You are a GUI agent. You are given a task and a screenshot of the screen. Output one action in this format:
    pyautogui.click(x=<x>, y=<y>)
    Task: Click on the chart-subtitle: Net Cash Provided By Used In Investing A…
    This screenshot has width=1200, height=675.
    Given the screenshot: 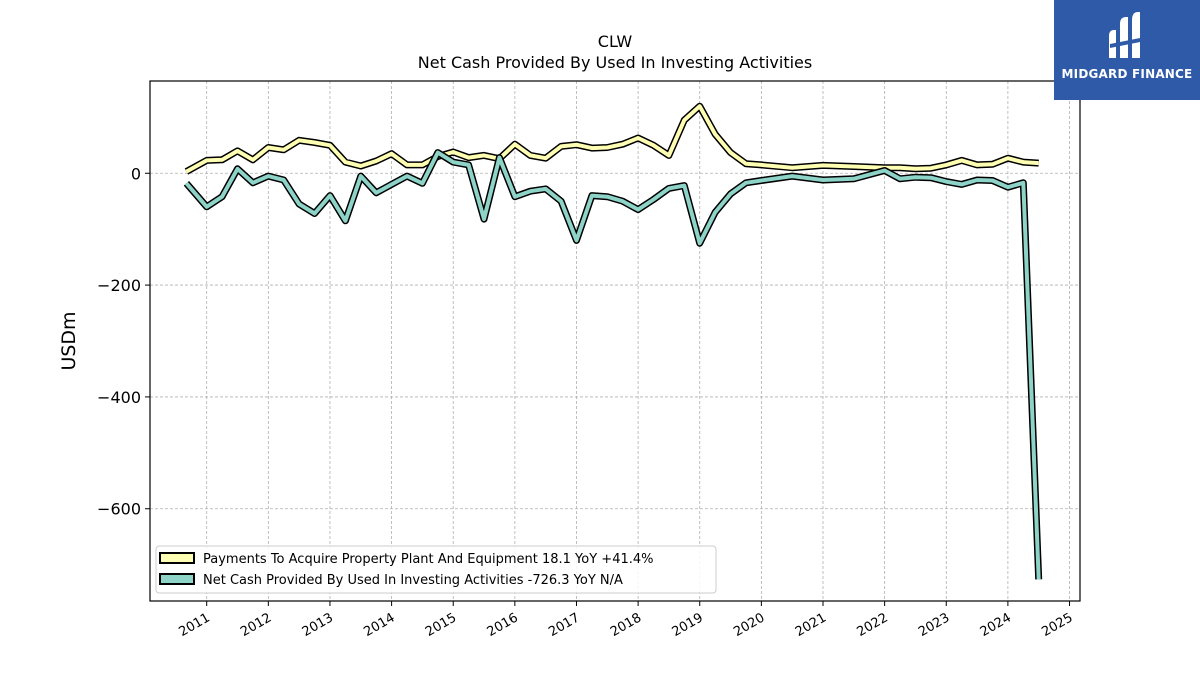 What is the action you would take?
    pyautogui.click(x=615, y=62)
    